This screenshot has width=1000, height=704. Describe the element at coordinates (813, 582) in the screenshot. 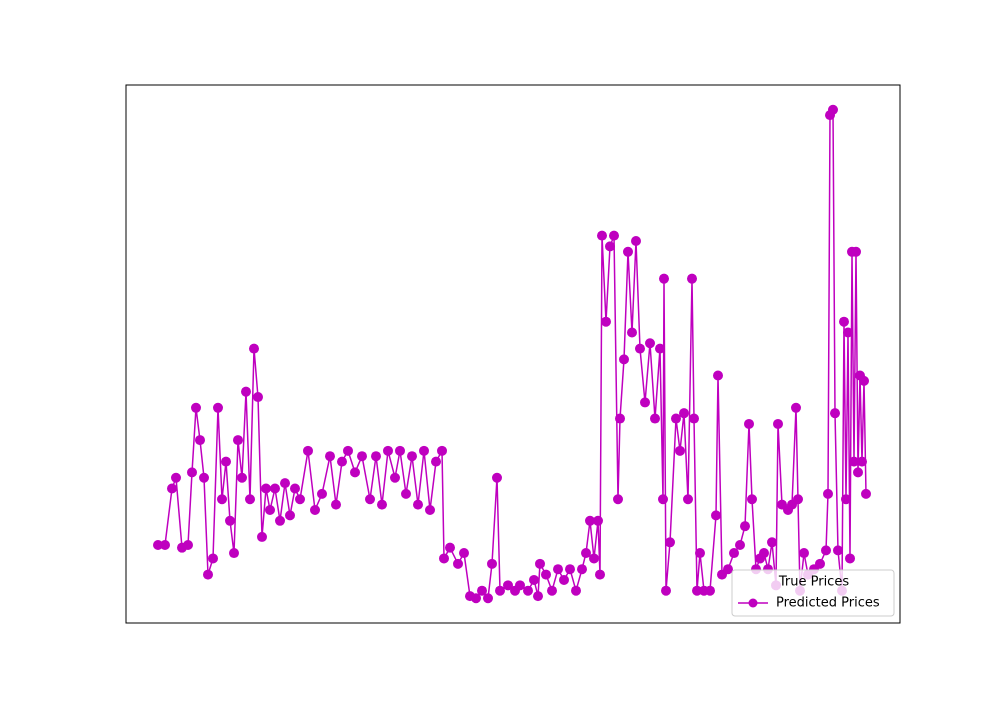

I see `legend-title: True Prices` at that location.